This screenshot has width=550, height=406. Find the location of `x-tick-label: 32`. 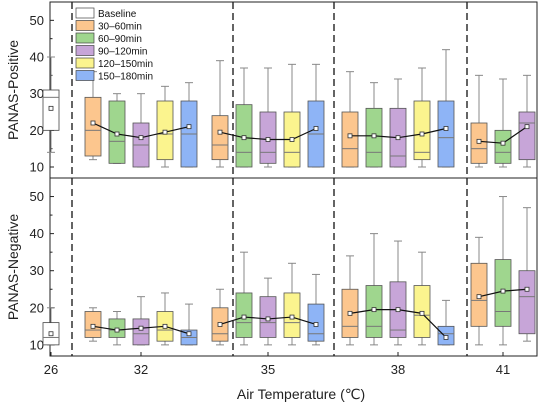

x-tick-label: 32 is located at coordinates (141, 369).